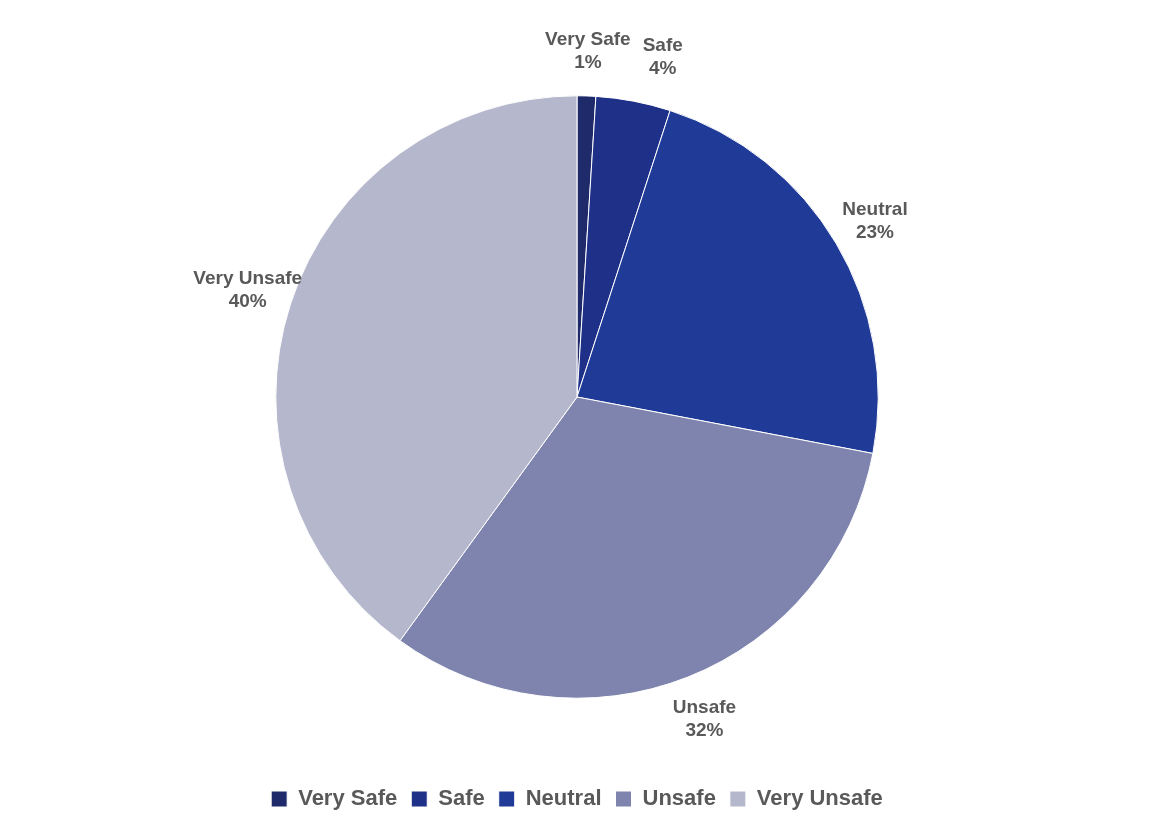 The image size is (1154, 825). Describe the element at coordinates (588, 62) in the screenshot. I see `data-label: 1%` at that location.